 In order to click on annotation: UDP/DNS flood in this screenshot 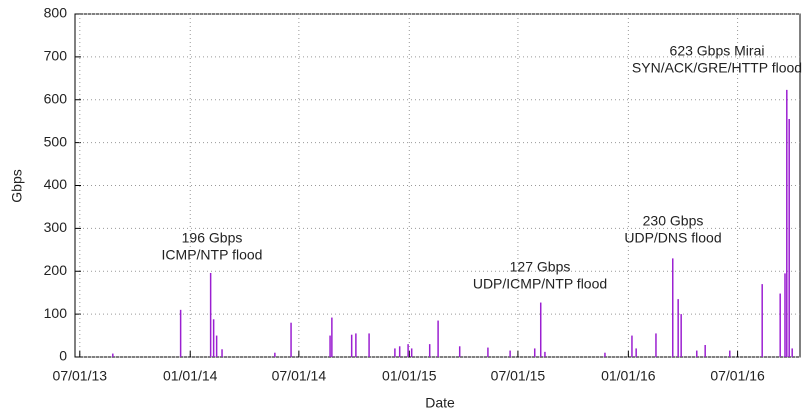, I will do `click(672, 238)`.